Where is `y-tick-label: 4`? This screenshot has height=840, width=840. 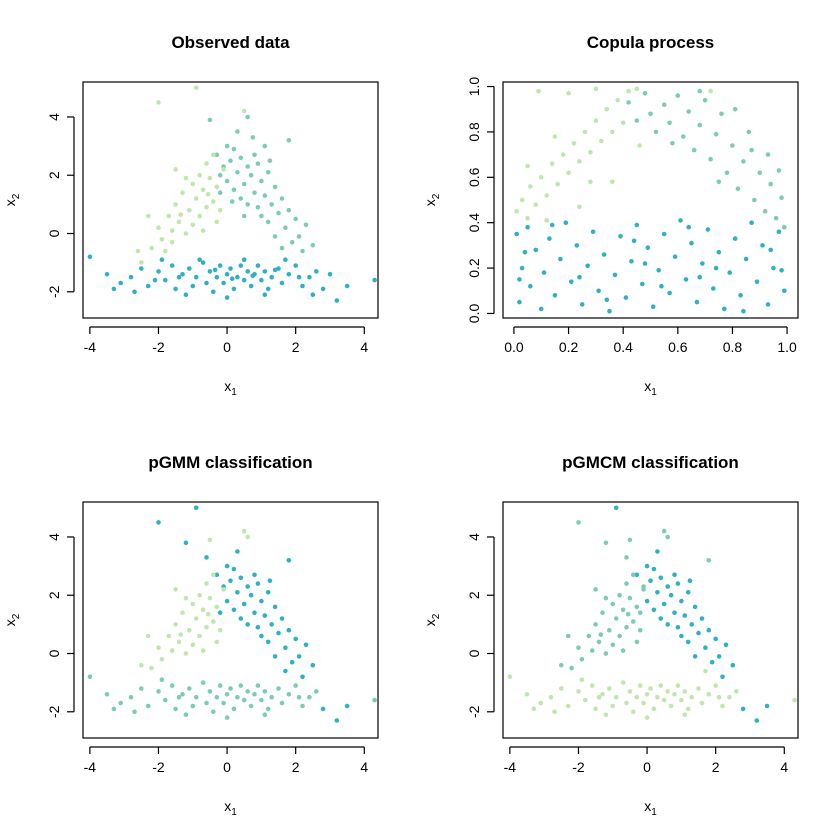 y-tick-label: 4 is located at coordinates (474, 537).